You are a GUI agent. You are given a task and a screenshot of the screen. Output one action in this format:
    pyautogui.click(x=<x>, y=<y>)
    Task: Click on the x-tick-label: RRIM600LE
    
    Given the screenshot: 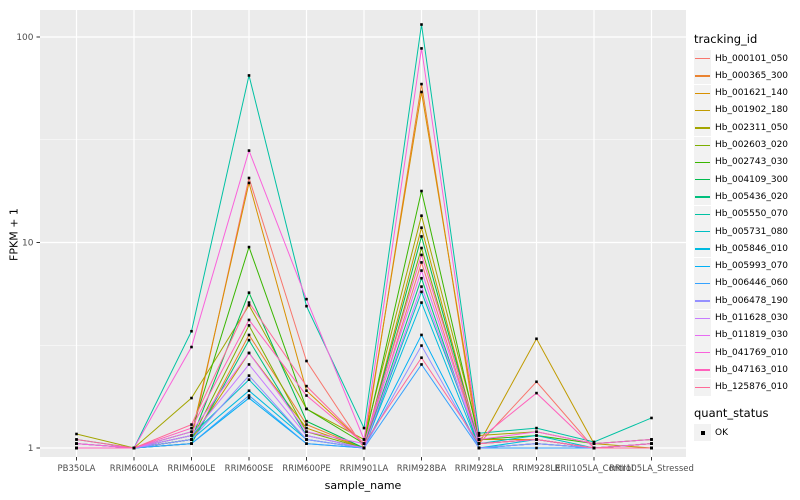 What is the action you would take?
    pyautogui.click(x=192, y=469)
    